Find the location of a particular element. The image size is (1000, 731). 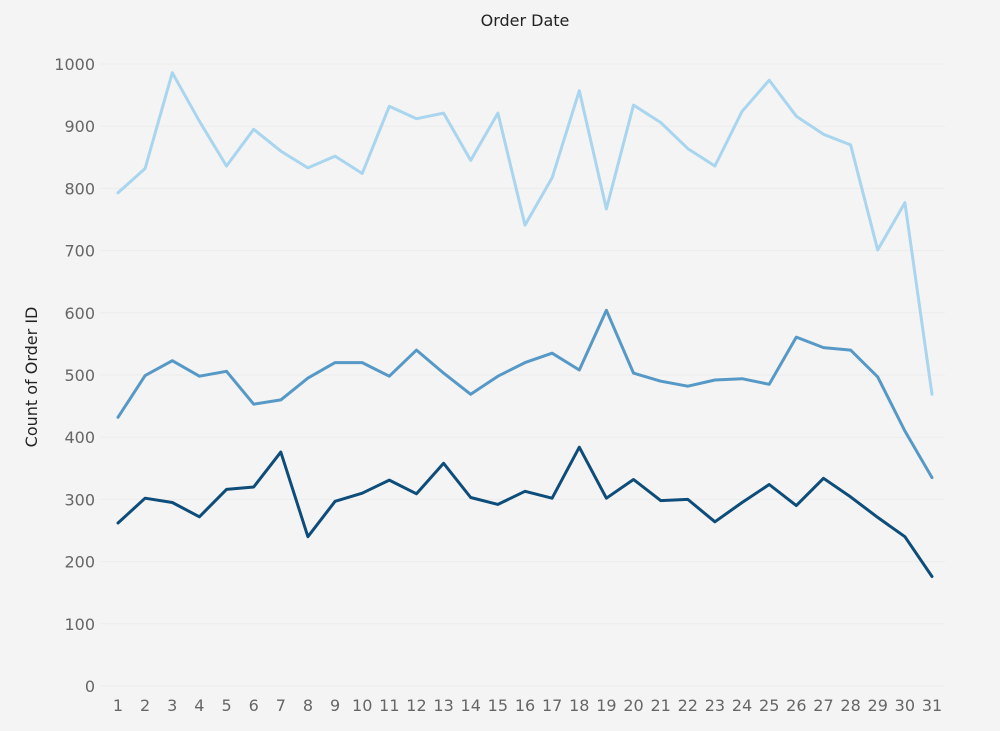

x-tick-label: 15 is located at coordinates (498, 705).